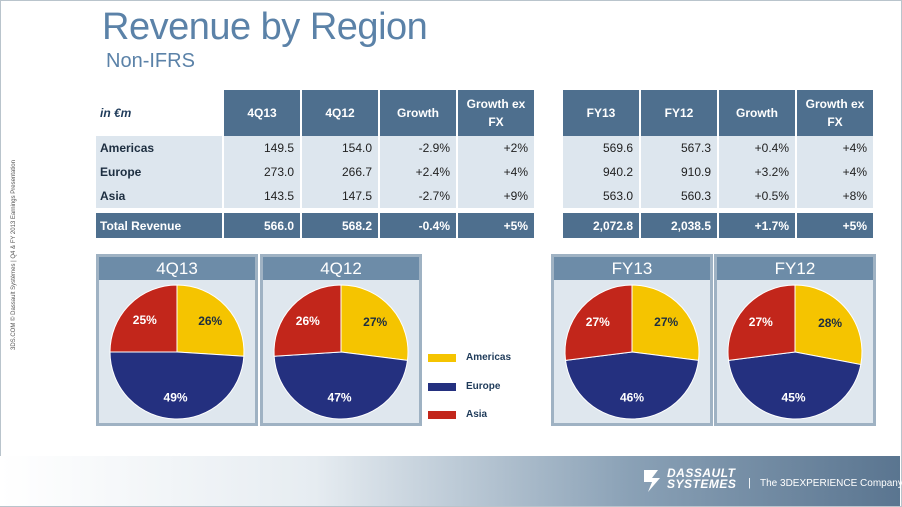 The height and width of the screenshot is (507, 902). I want to click on cell: 560.3, so click(679, 196).